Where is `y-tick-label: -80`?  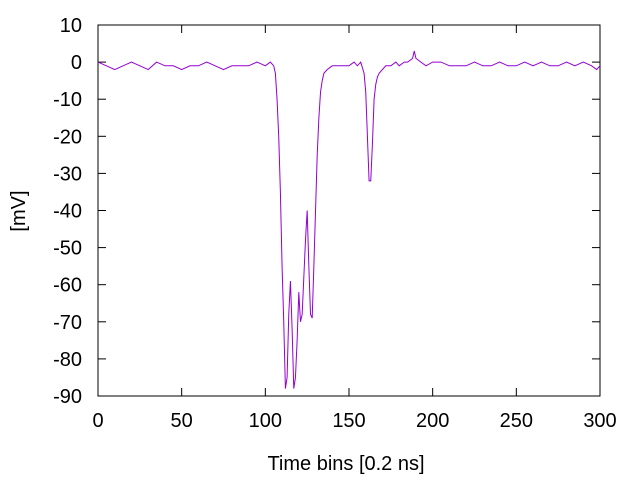
y-tick-label: -80 is located at coordinates (67, 360).